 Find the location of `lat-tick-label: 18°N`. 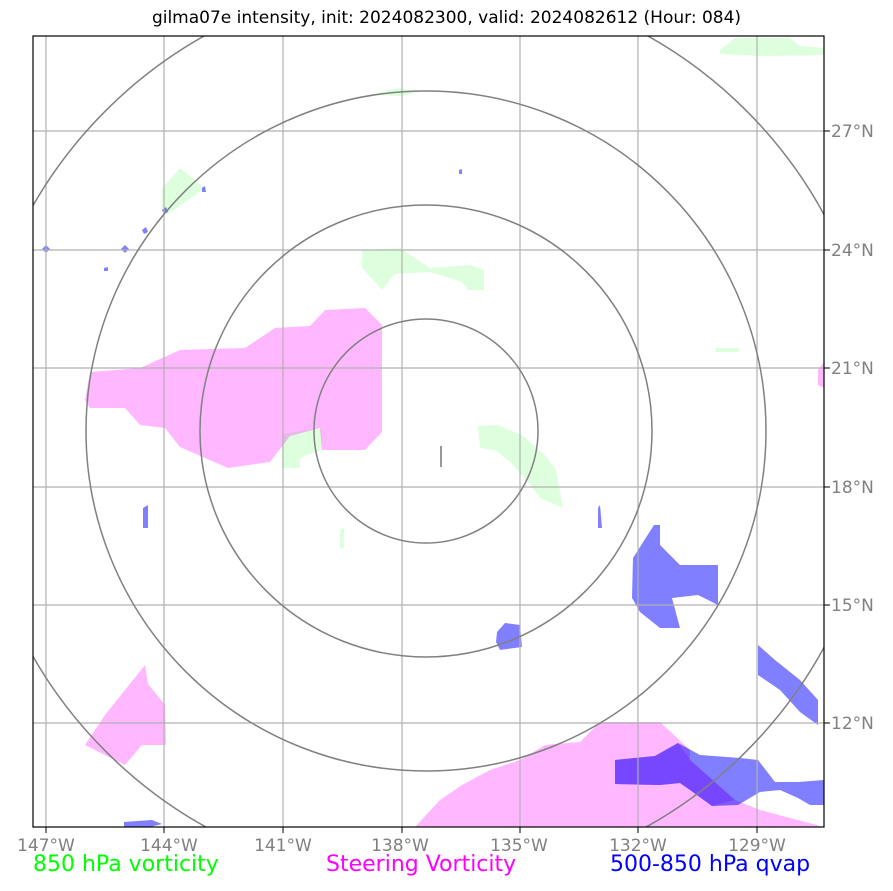

lat-tick-label: 18°N is located at coordinates (852, 488).